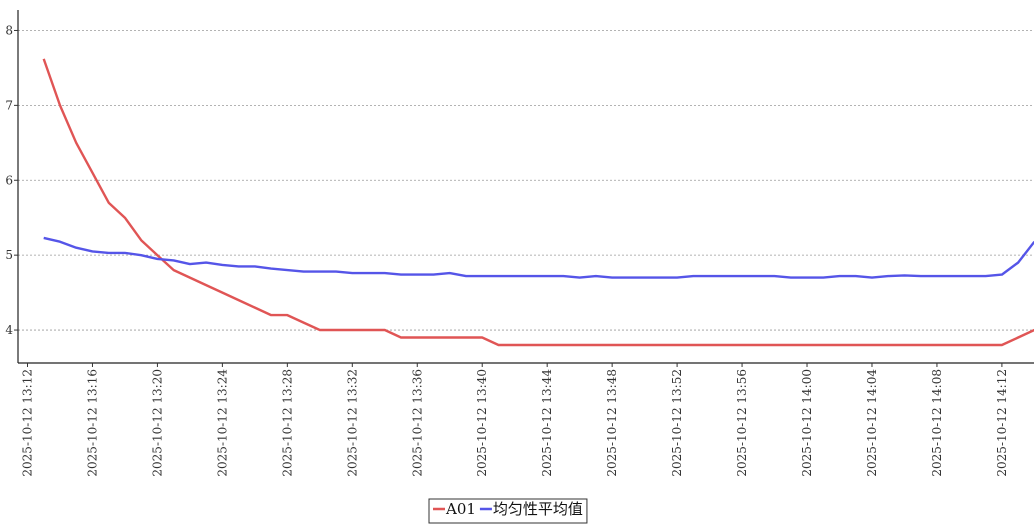 This screenshot has width=1034, height=525. I want to click on x-tick-label: 2025-10-12 13:28, so click(287, 423).